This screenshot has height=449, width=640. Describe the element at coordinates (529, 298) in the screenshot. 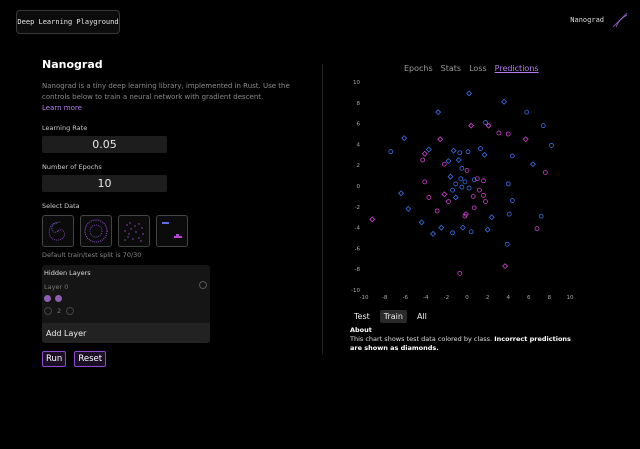

I see `x-tick-label: 6` at that location.